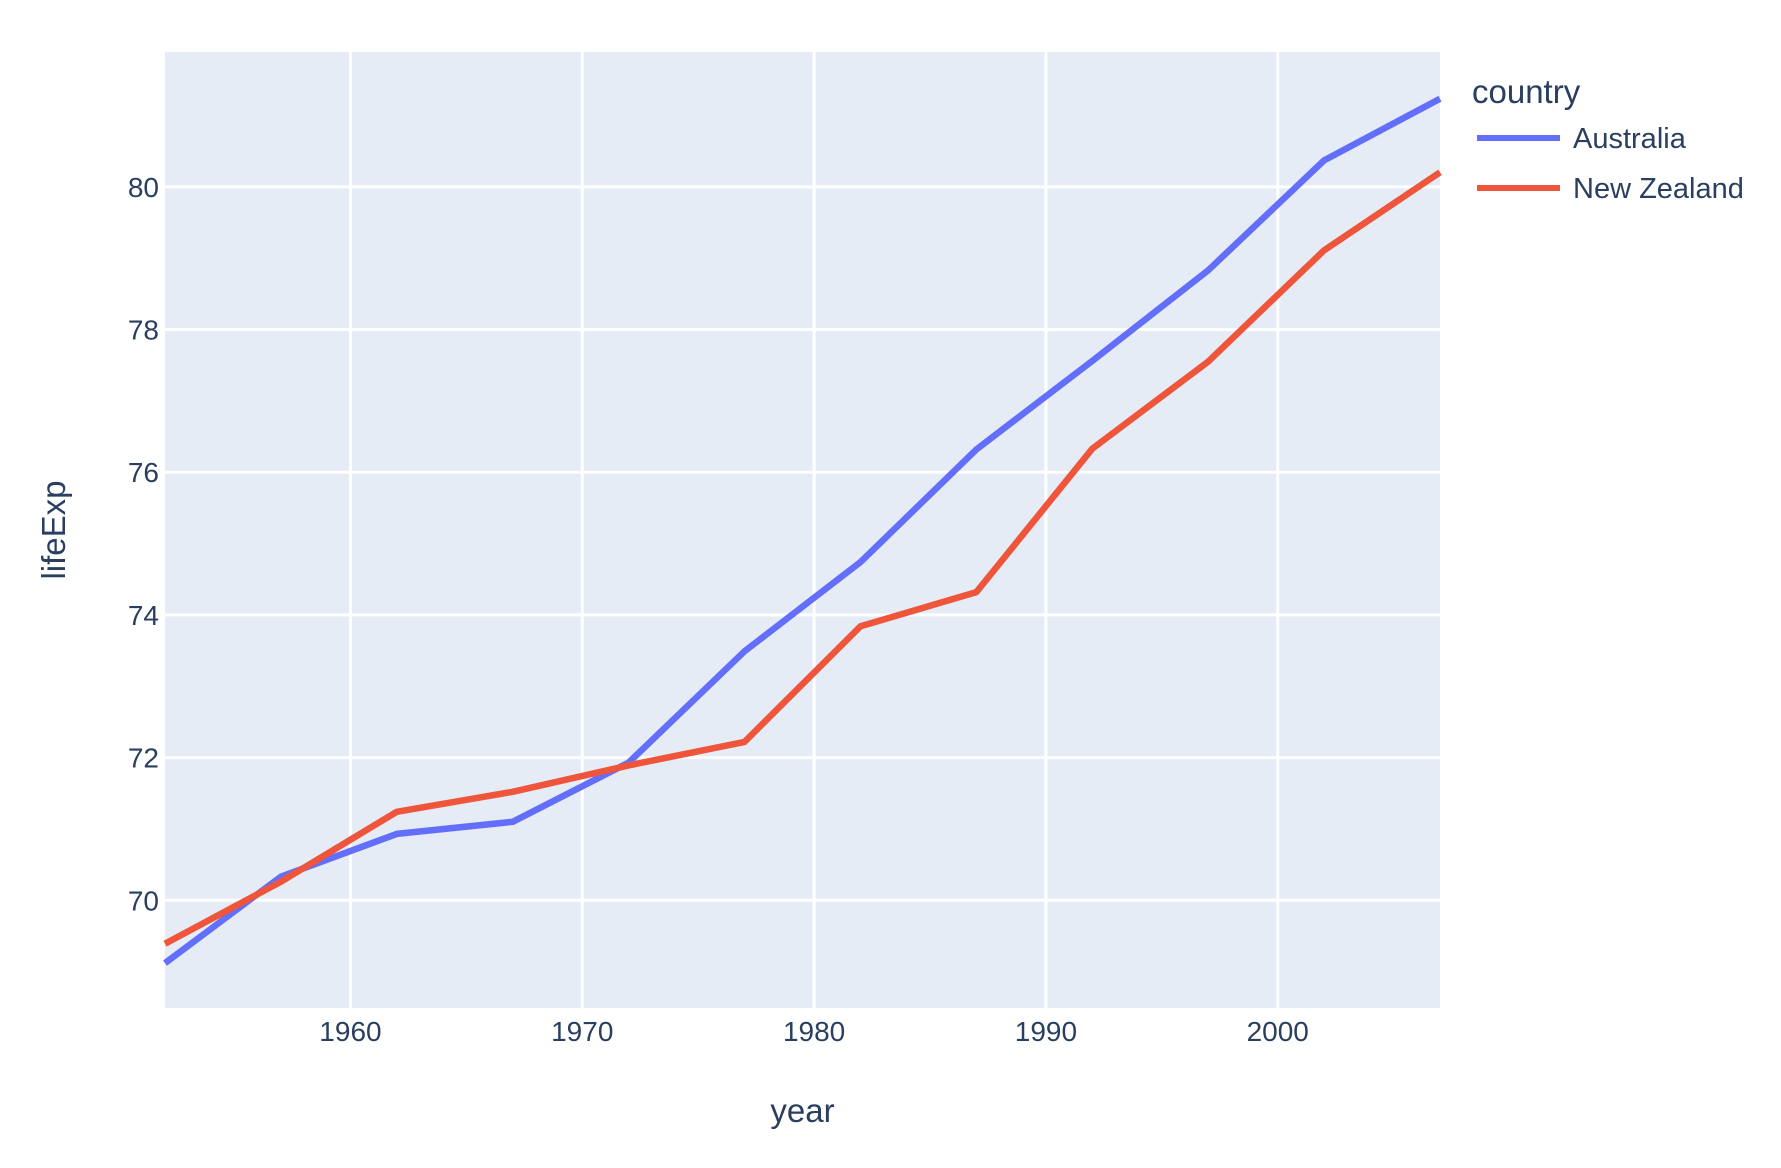 This screenshot has height=1168, width=1781. Describe the element at coordinates (53, 529) in the screenshot. I see `y-axis-title: lifeExp` at that location.